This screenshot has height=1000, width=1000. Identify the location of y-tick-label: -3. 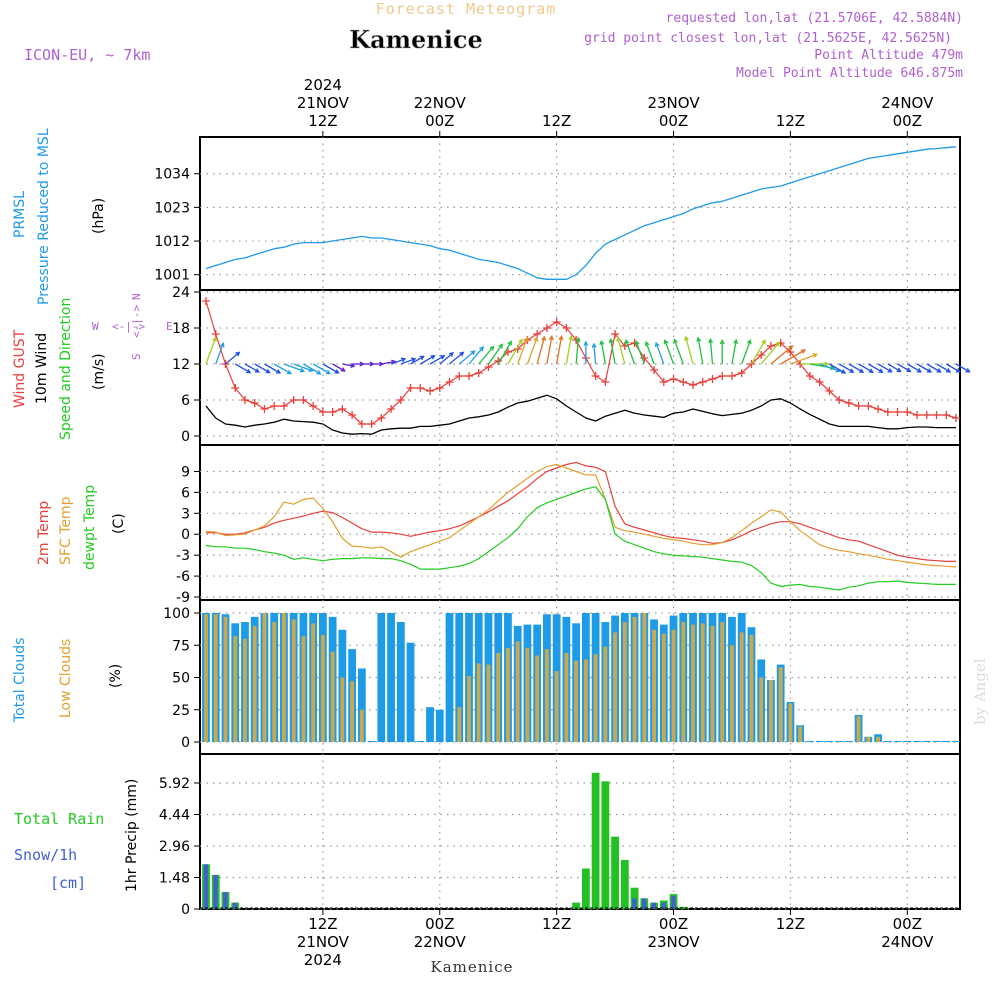
(183, 556).